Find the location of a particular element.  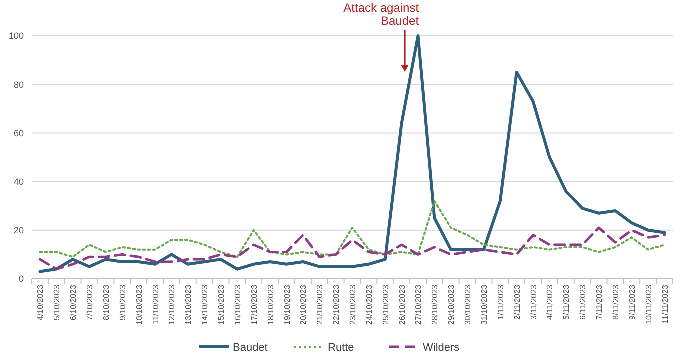

x-tick-label: 10/10/2023 is located at coordinates (139, 305).